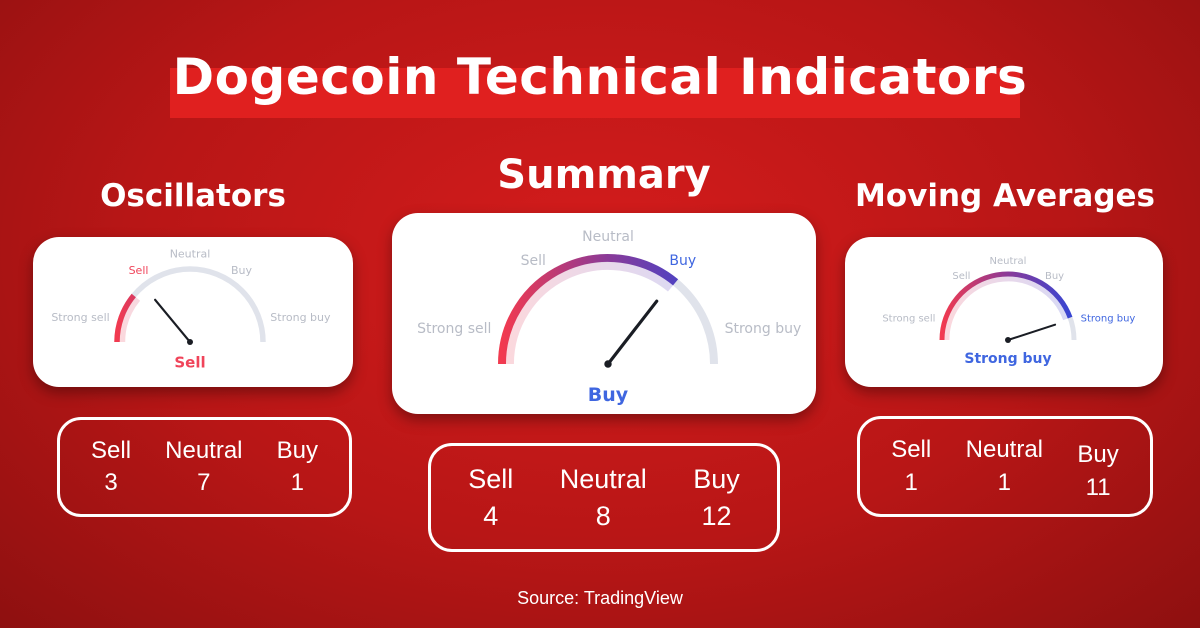 The width and height of the screenshot is (1200, 628). What do you see at coordinates (491, 515) in the screenshot?
I see `sell-value: 4` at bounding box center [491, 515].